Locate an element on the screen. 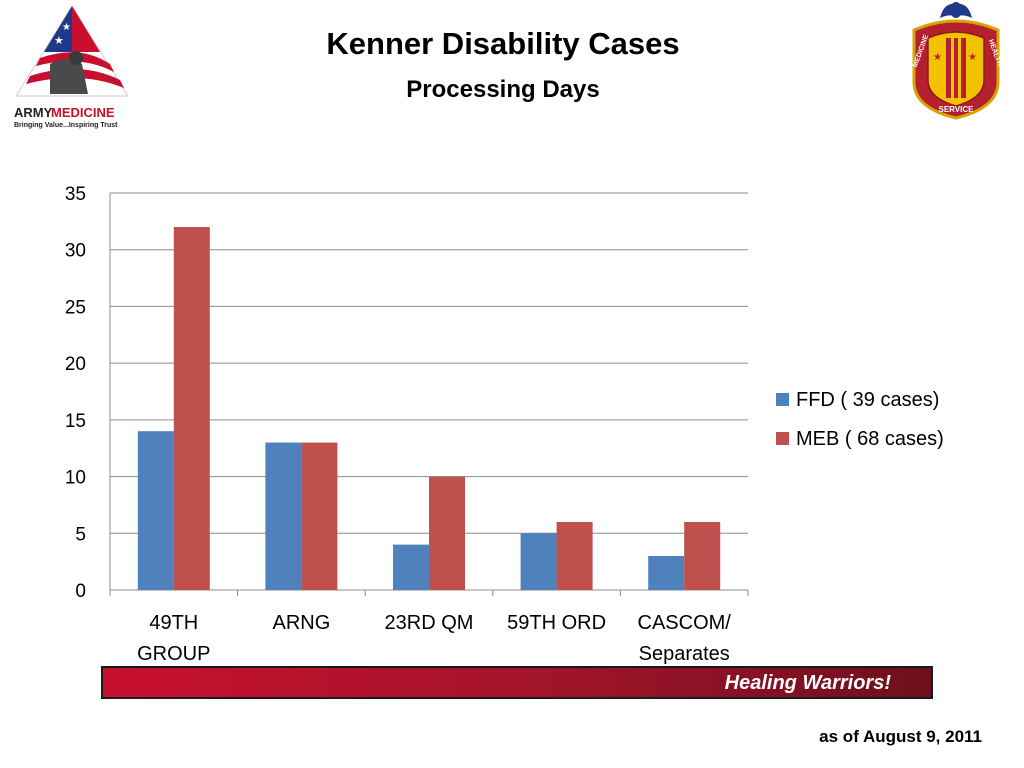 Image resolution: width=1024 pixels, height=768 pixels. as-of-date: as of August 9, 2011 is located at coordinates (900, 736).